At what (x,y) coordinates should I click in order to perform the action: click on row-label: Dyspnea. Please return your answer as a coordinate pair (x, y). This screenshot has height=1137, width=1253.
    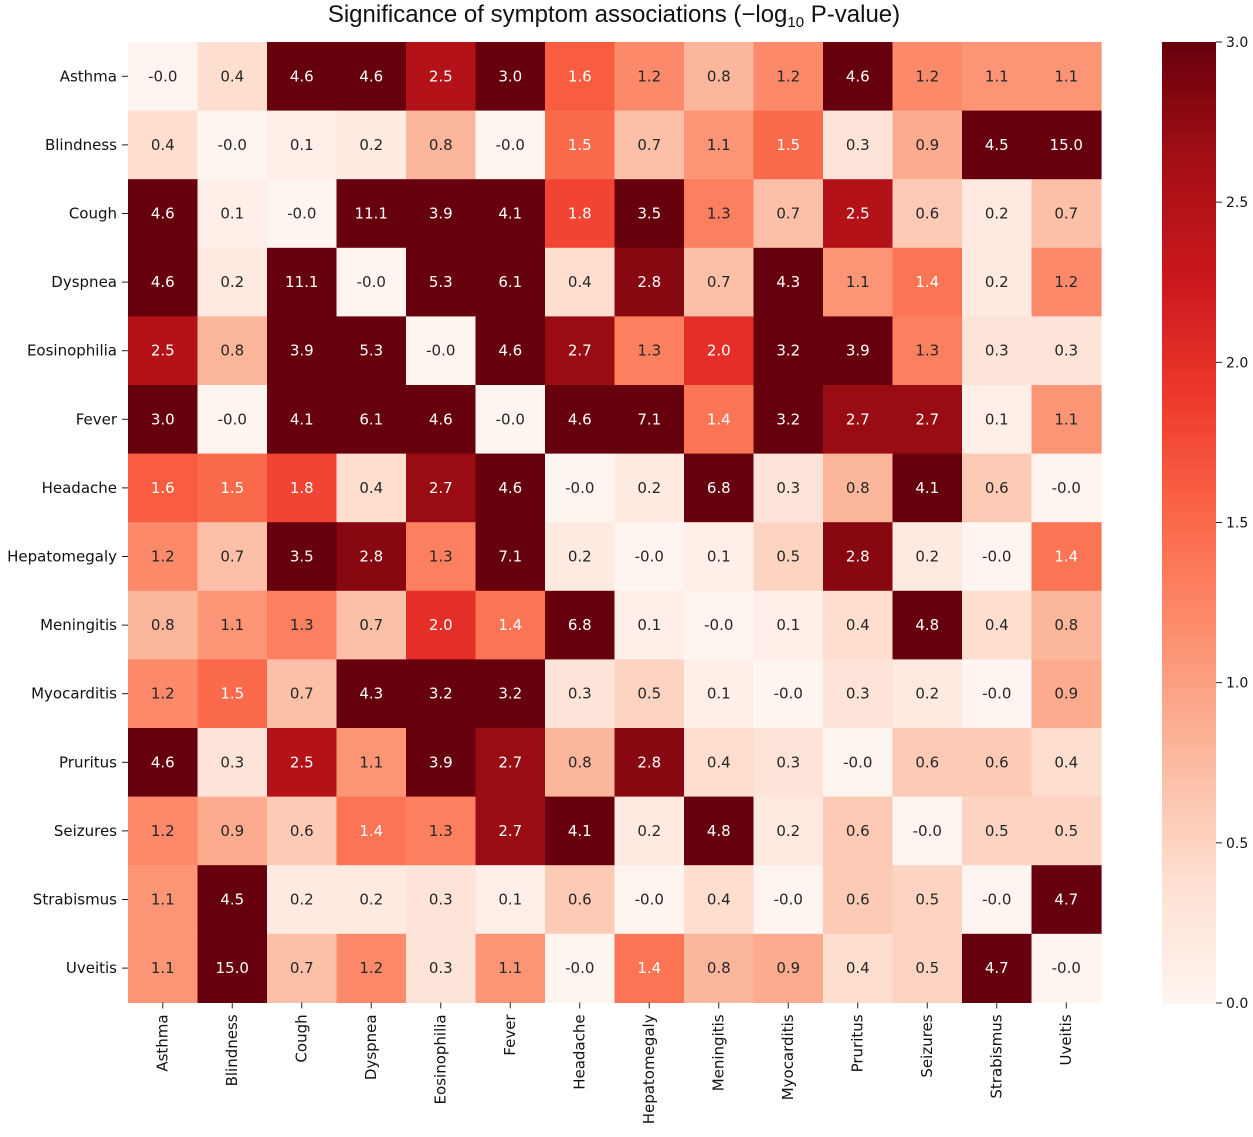
    Looking at the image, I should click on (84, 282).